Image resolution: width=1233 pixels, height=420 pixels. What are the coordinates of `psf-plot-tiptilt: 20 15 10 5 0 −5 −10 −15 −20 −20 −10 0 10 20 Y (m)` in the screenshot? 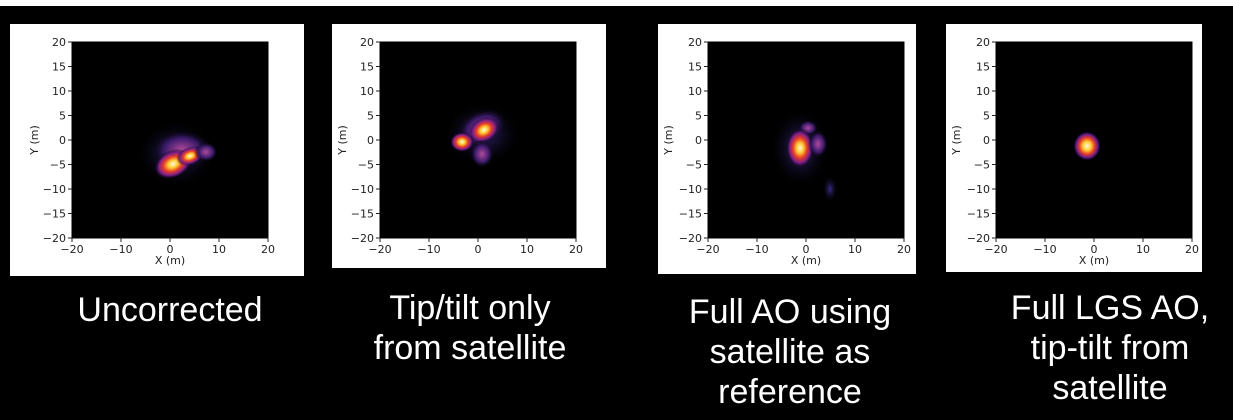 It's located at (459, 146).